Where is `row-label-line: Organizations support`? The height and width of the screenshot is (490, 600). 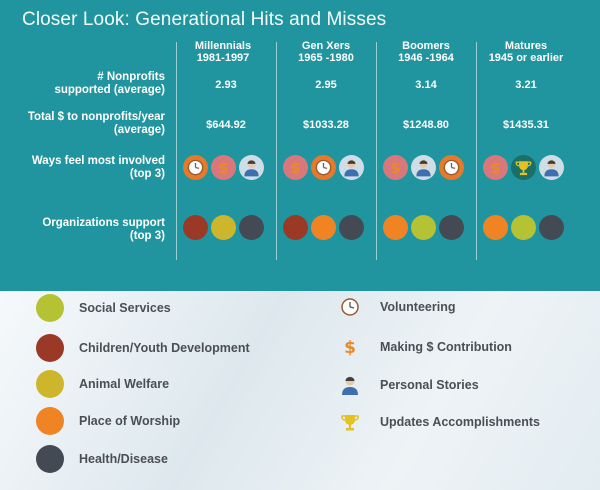
row-label-line: Organizations support is located at coordinates (103, 223).